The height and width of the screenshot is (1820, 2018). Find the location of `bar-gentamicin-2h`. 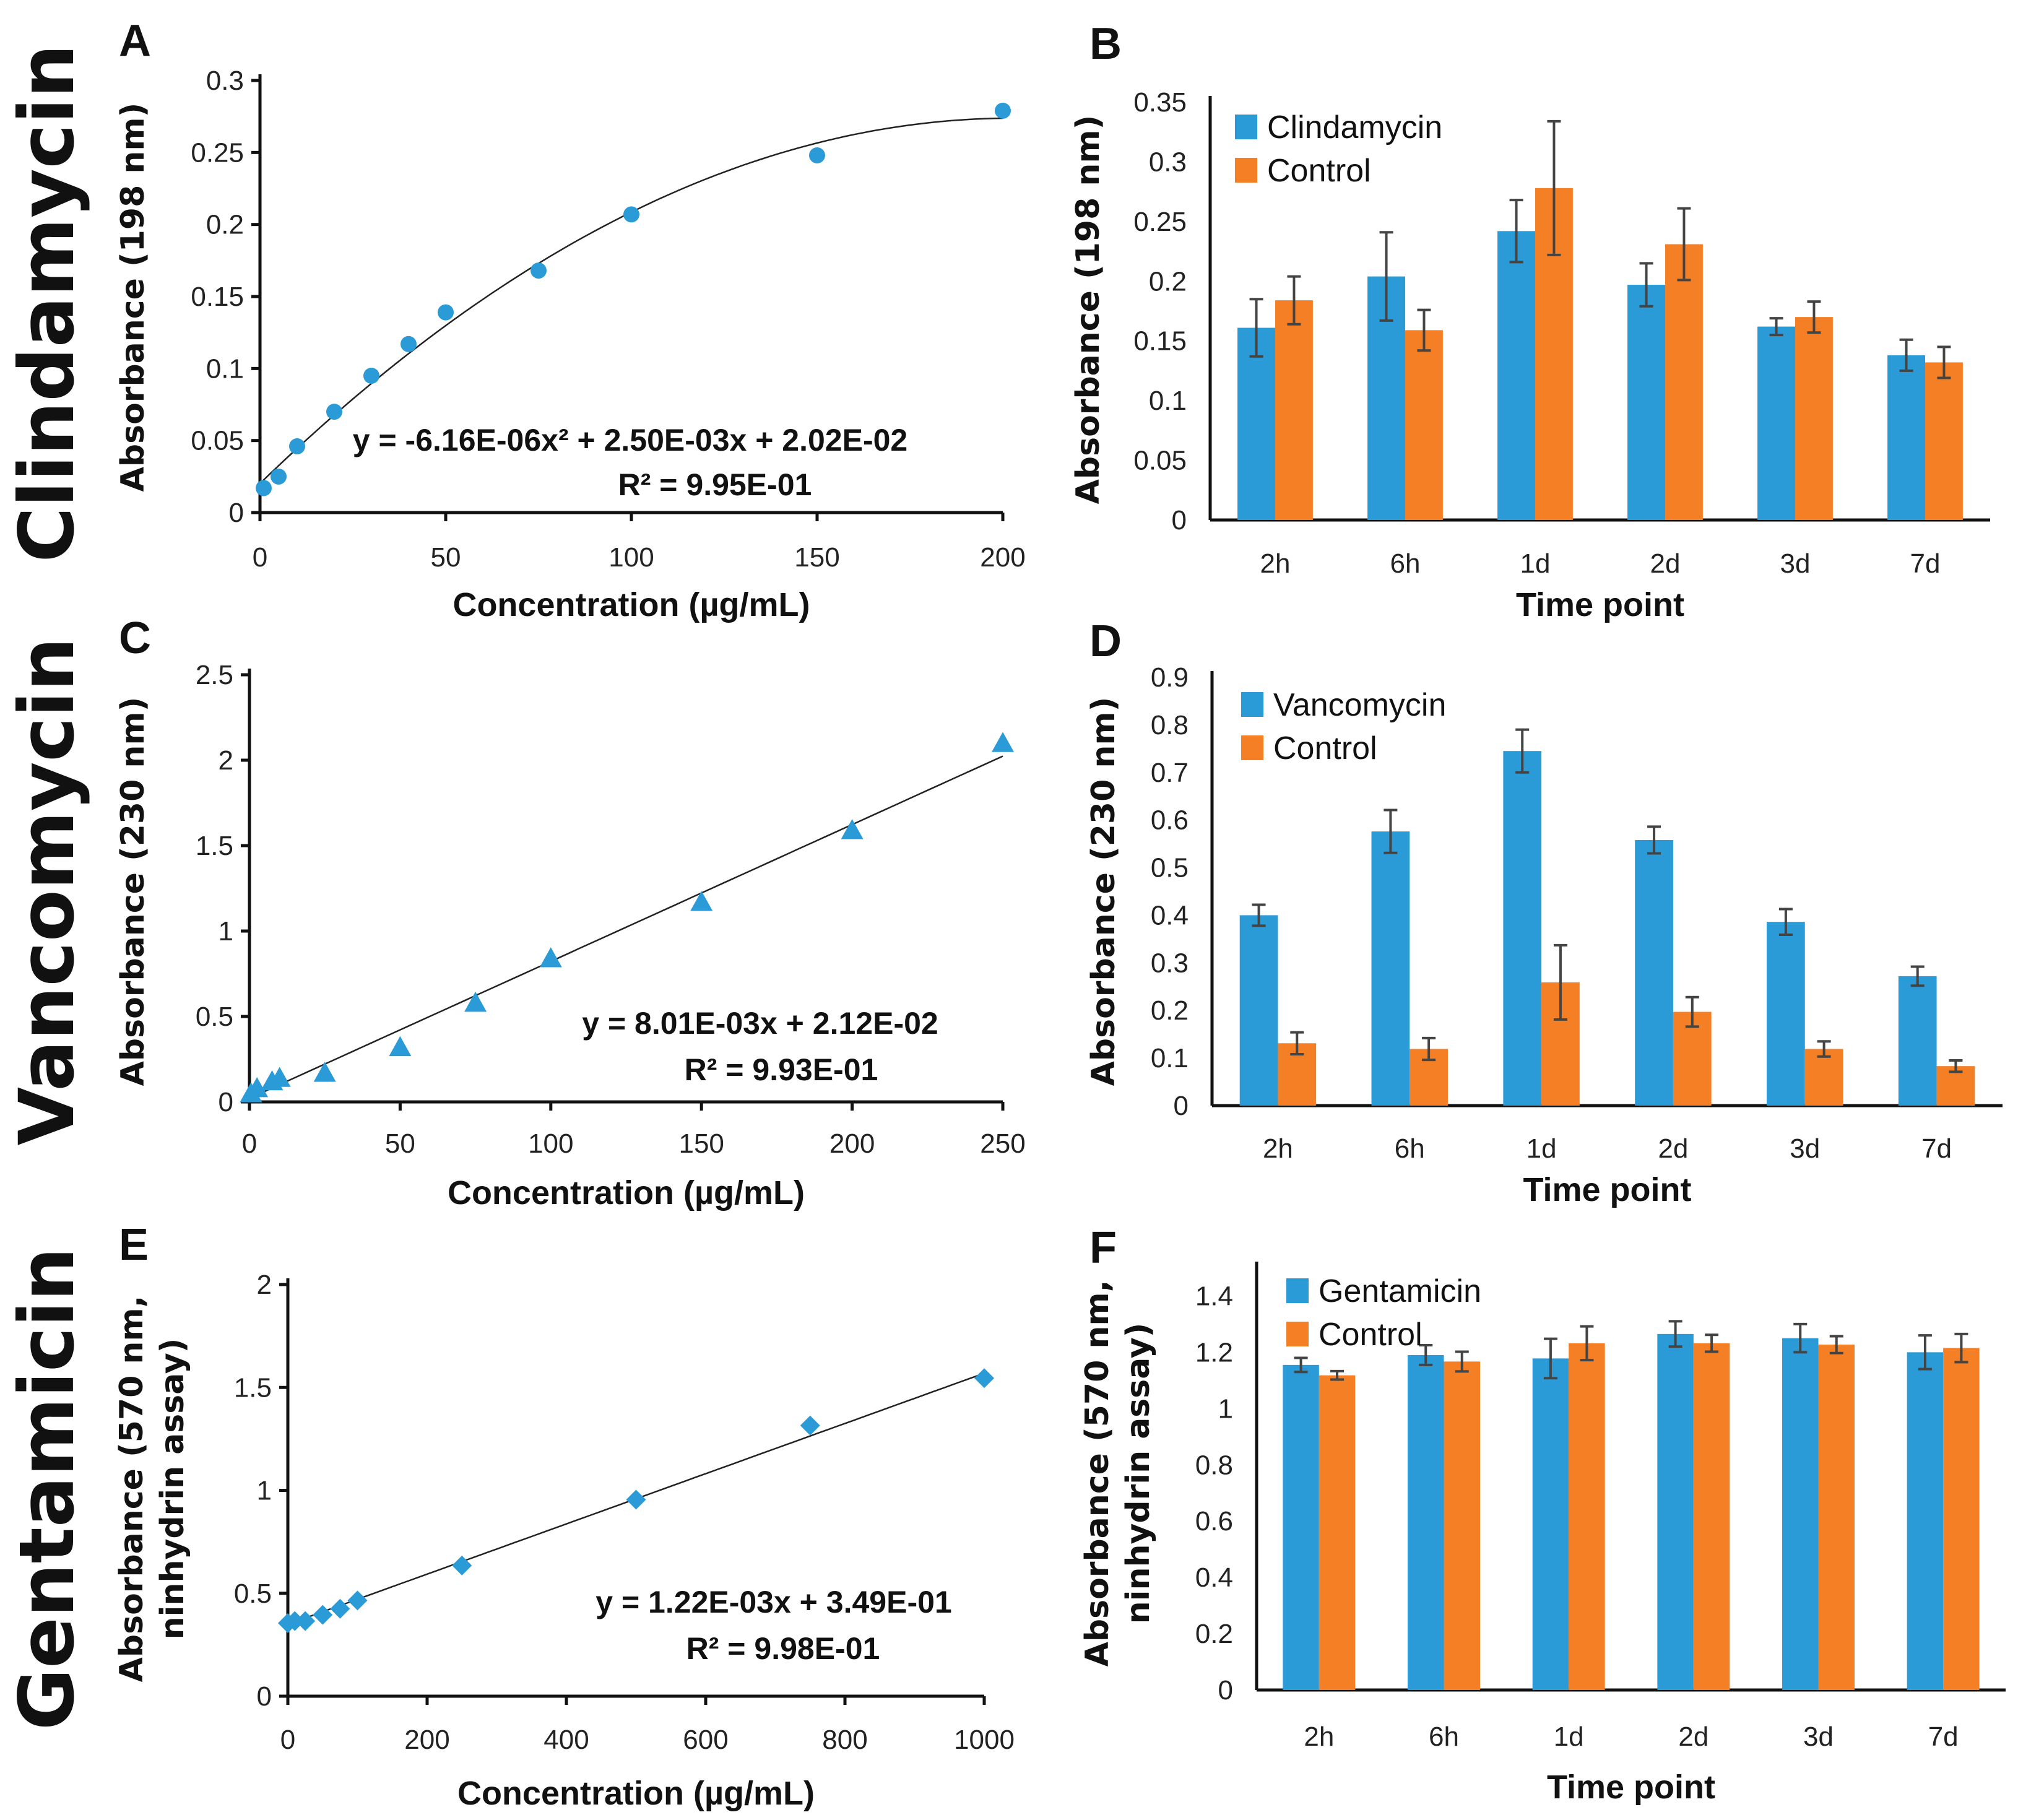

bar-gentamicin-2h is located at coordinates (1301, 1527).